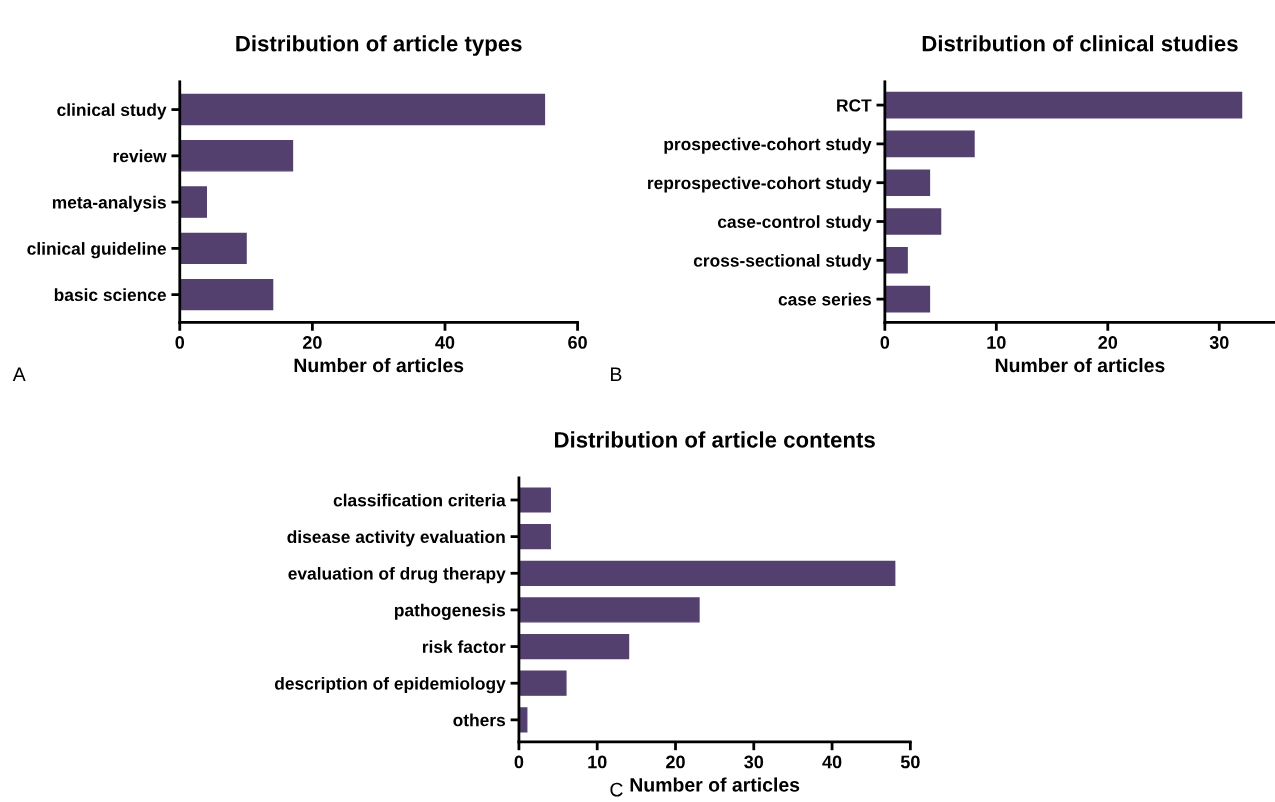 This screenshot has width=1275, height=802. What do you see at coordinates (1080, 43) in the screenshot?
I see `chart-title: Distribution of clinical studies` at bounding box center [1080, 43].